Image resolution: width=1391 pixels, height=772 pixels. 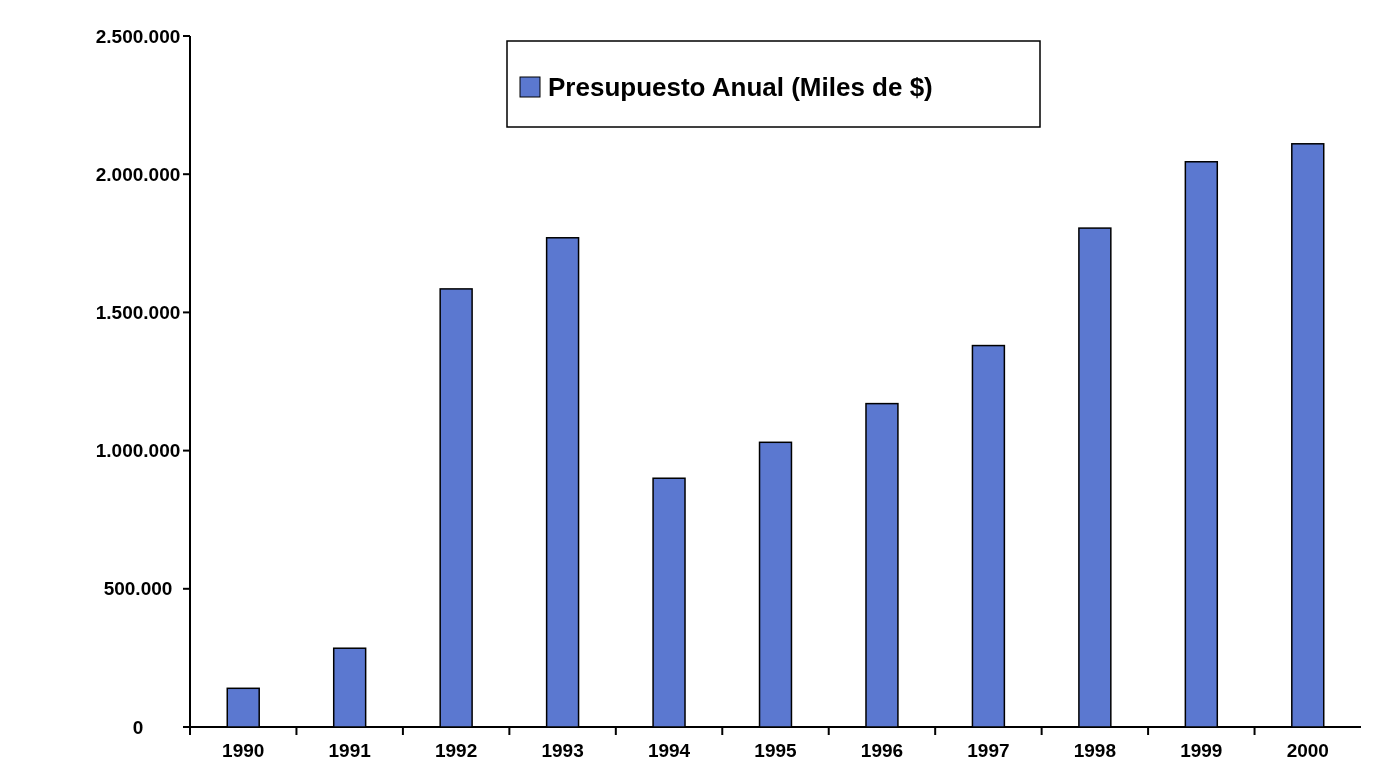 I want to click on x-tick-label: 1990, so click(x=243, y=750).